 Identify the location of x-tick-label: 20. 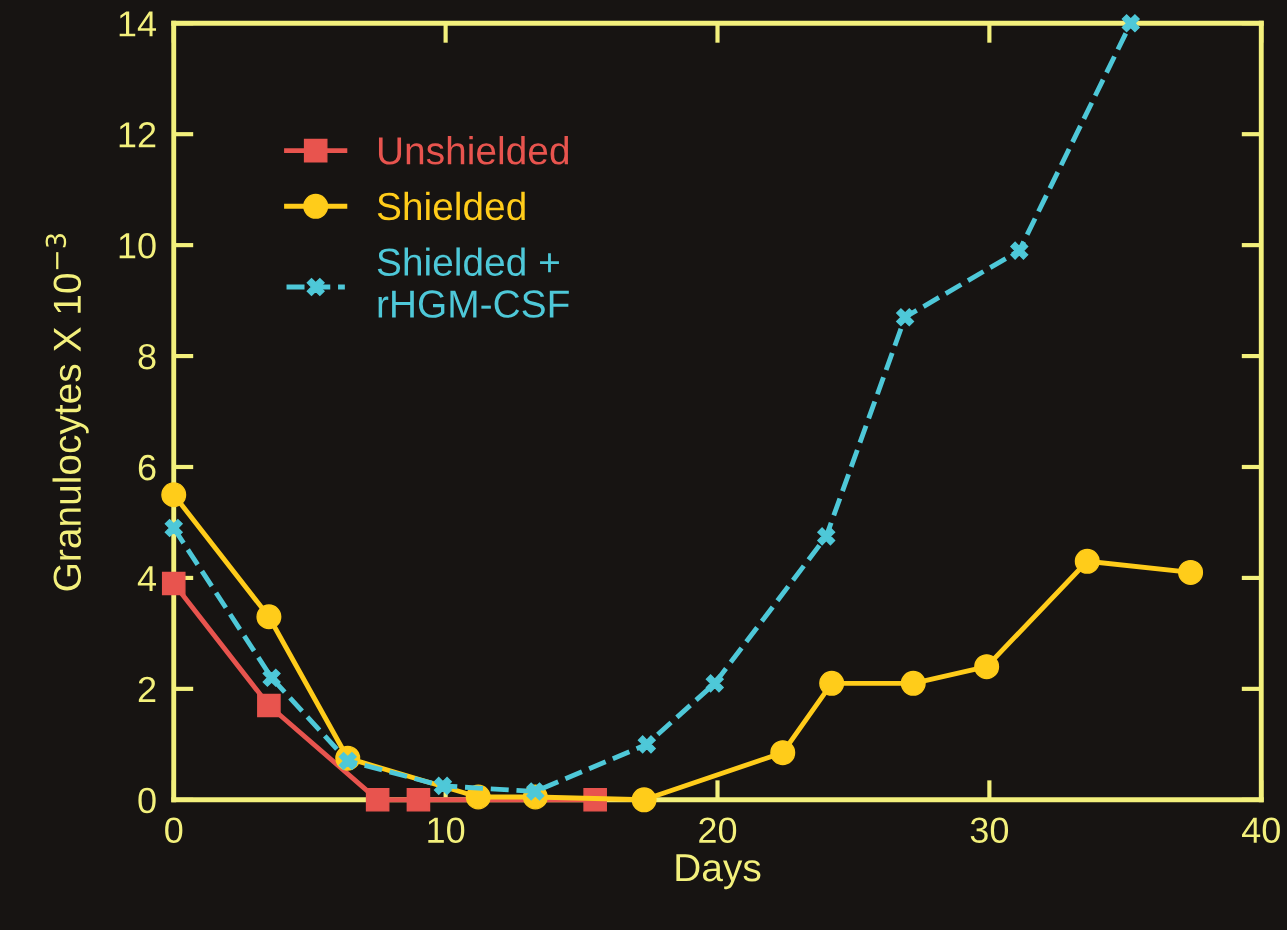
(718, 830).